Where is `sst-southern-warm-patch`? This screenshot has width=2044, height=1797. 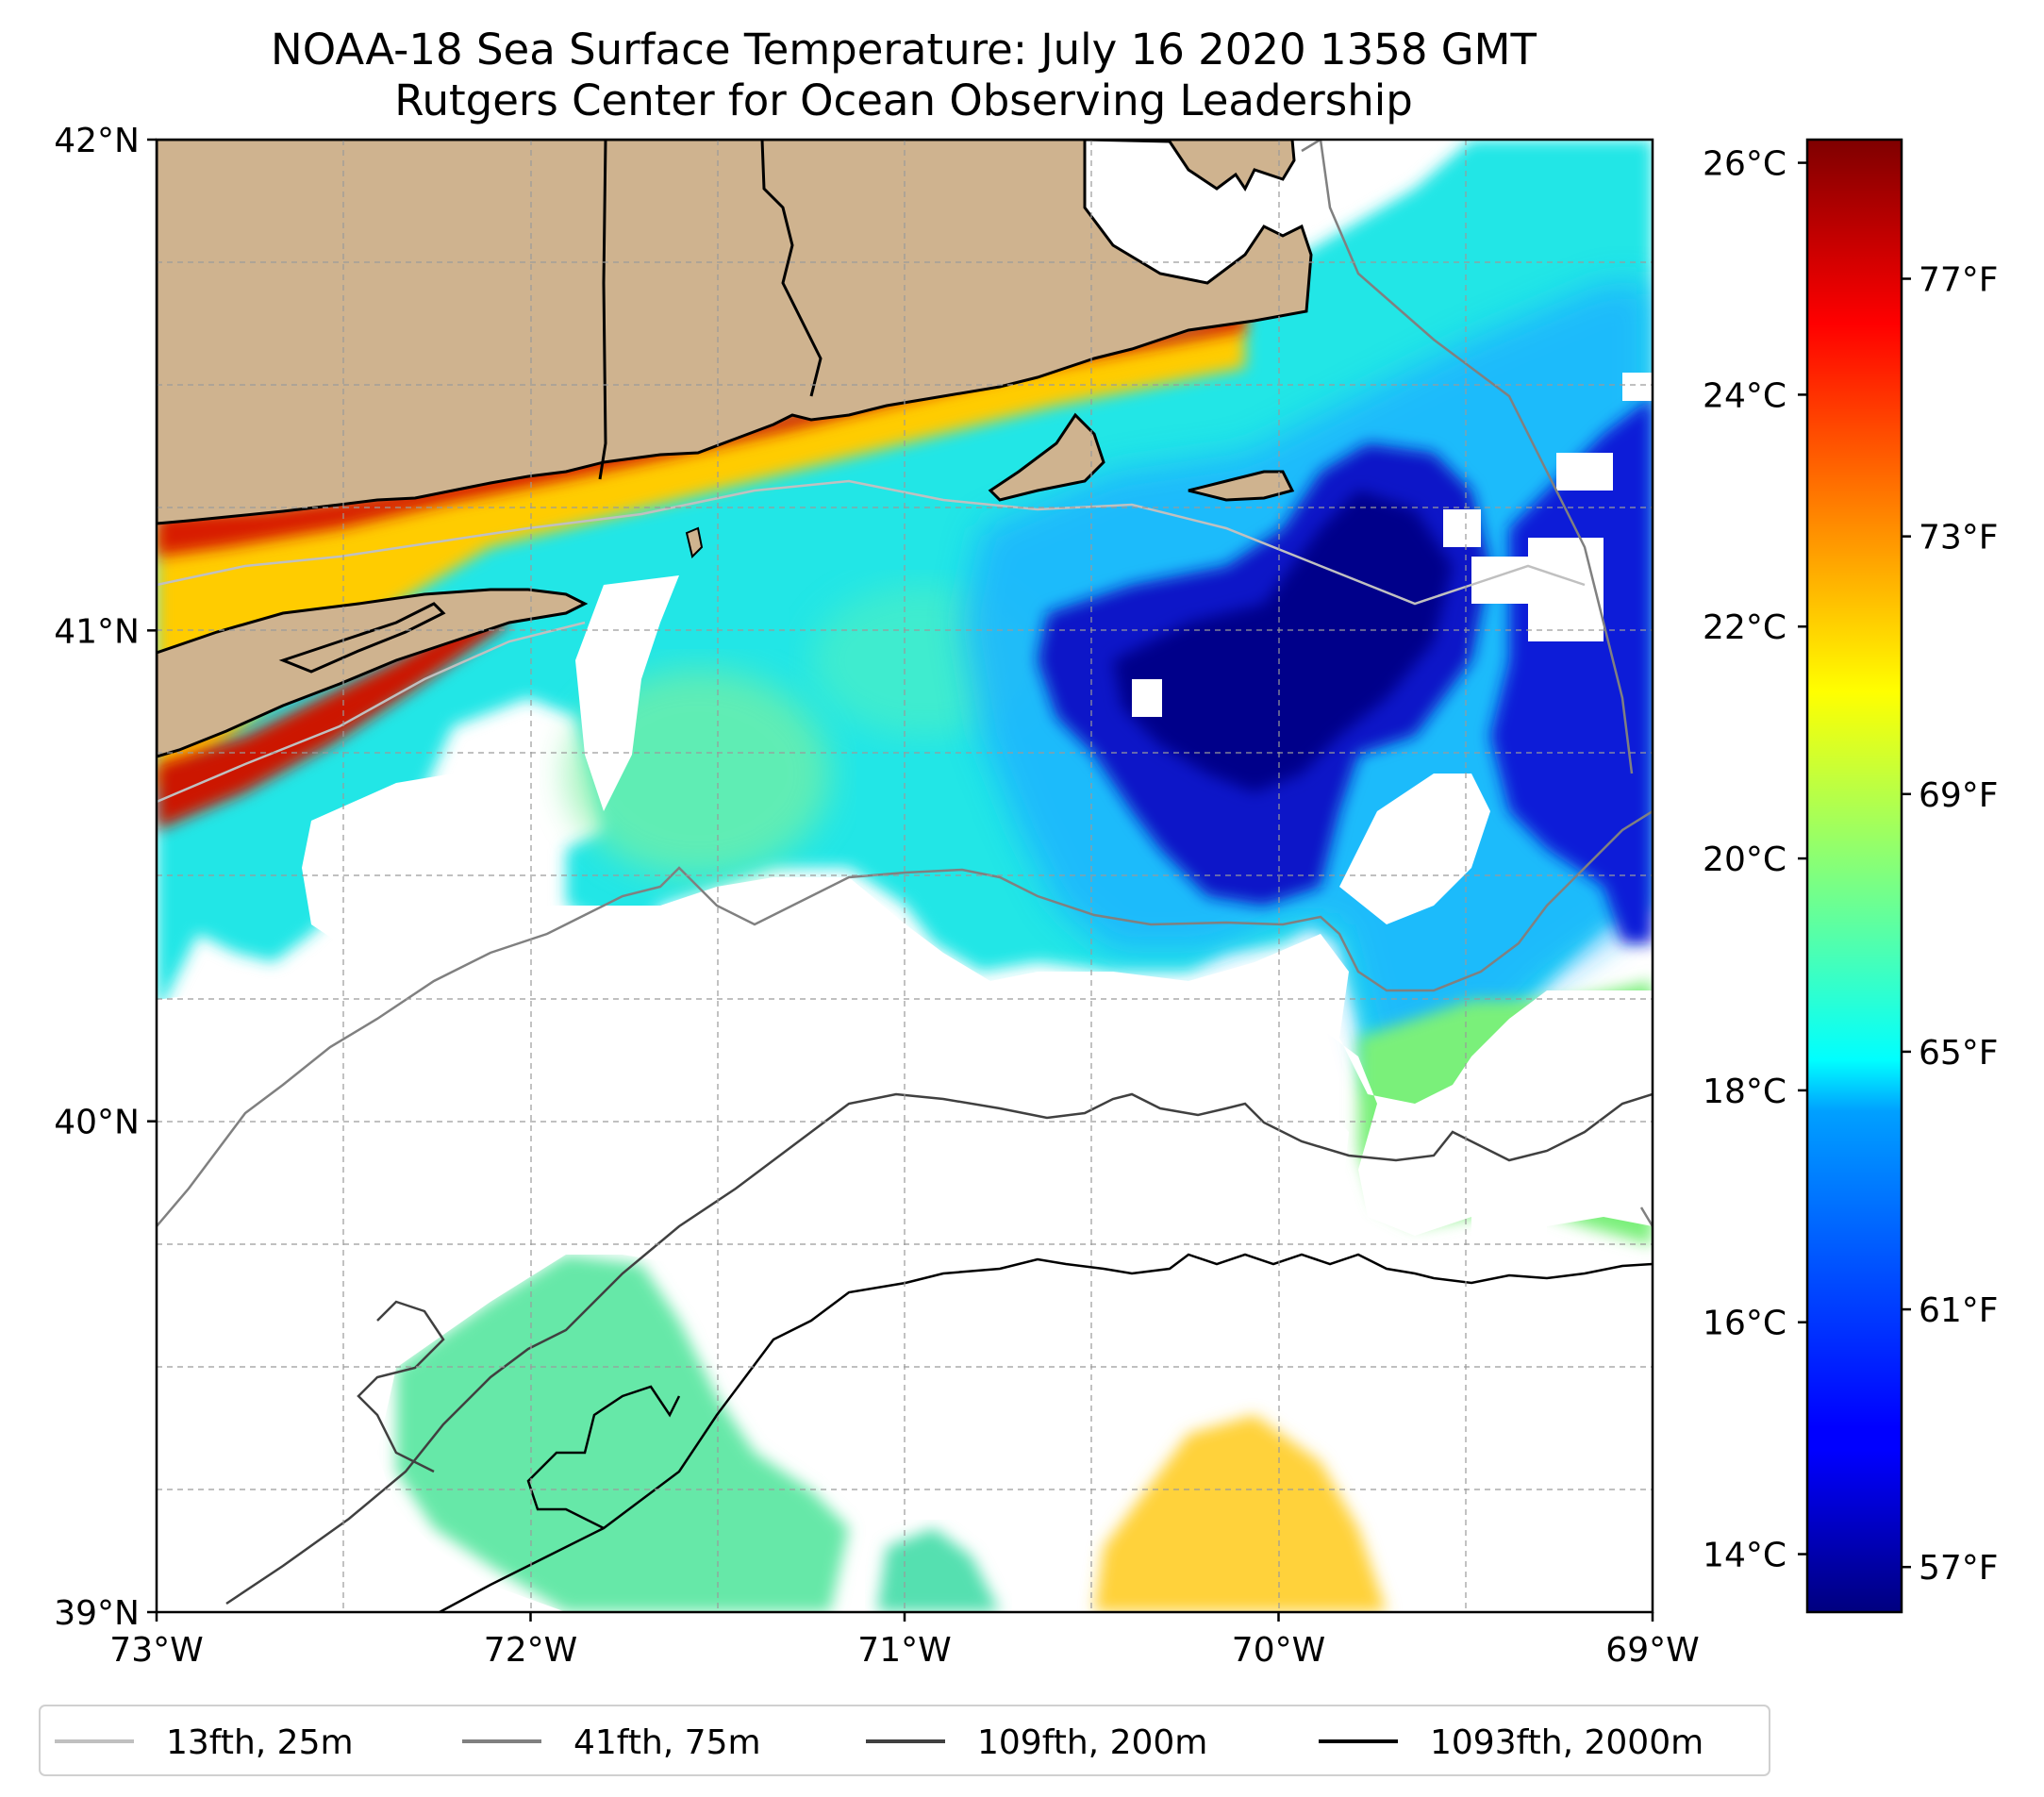 sst-southern-warm-patch is located at coordinates (622, 1433).